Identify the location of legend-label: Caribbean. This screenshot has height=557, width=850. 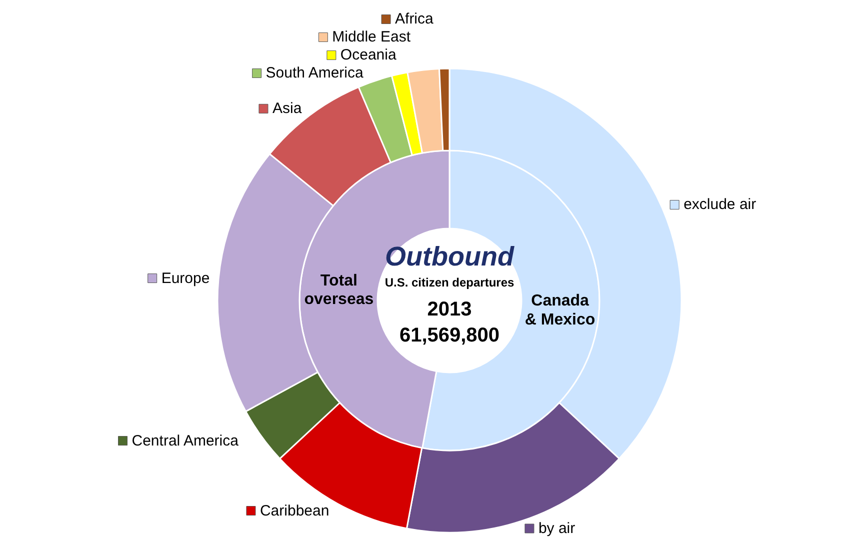
(295, 511).